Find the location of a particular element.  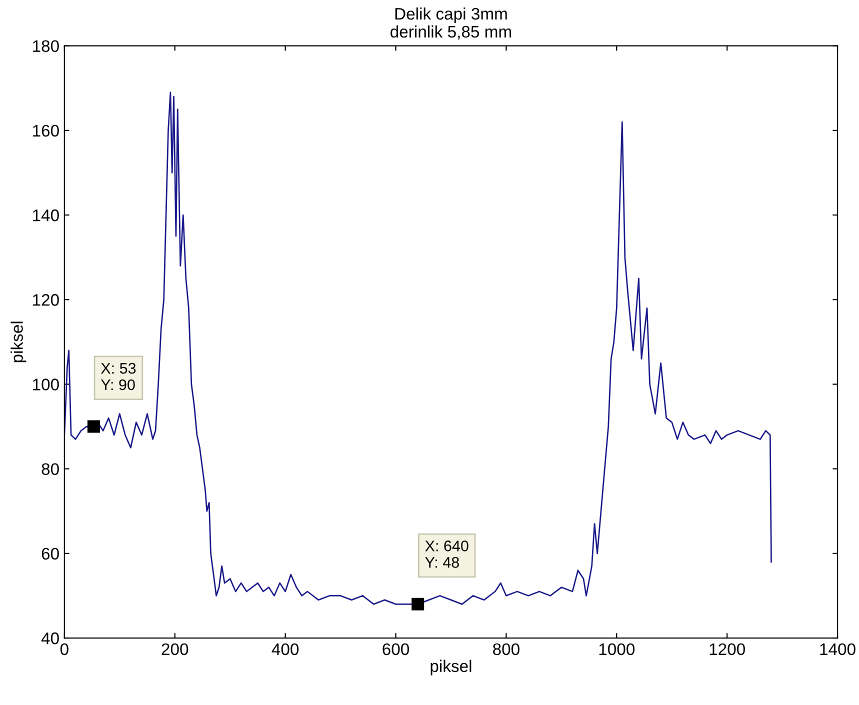

y-tick-label: 100 is located at coordinates (46, 384).